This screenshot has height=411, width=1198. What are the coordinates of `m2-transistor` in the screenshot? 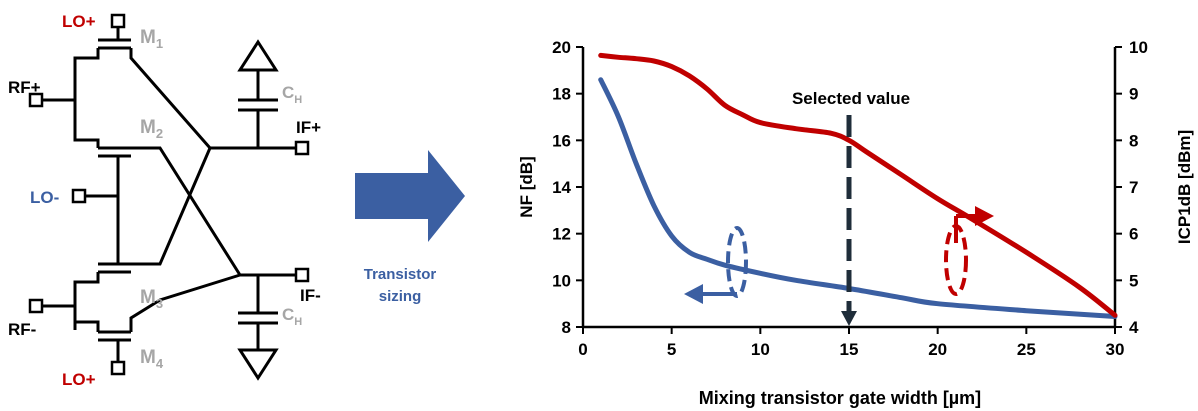 It's located at (157, 188).